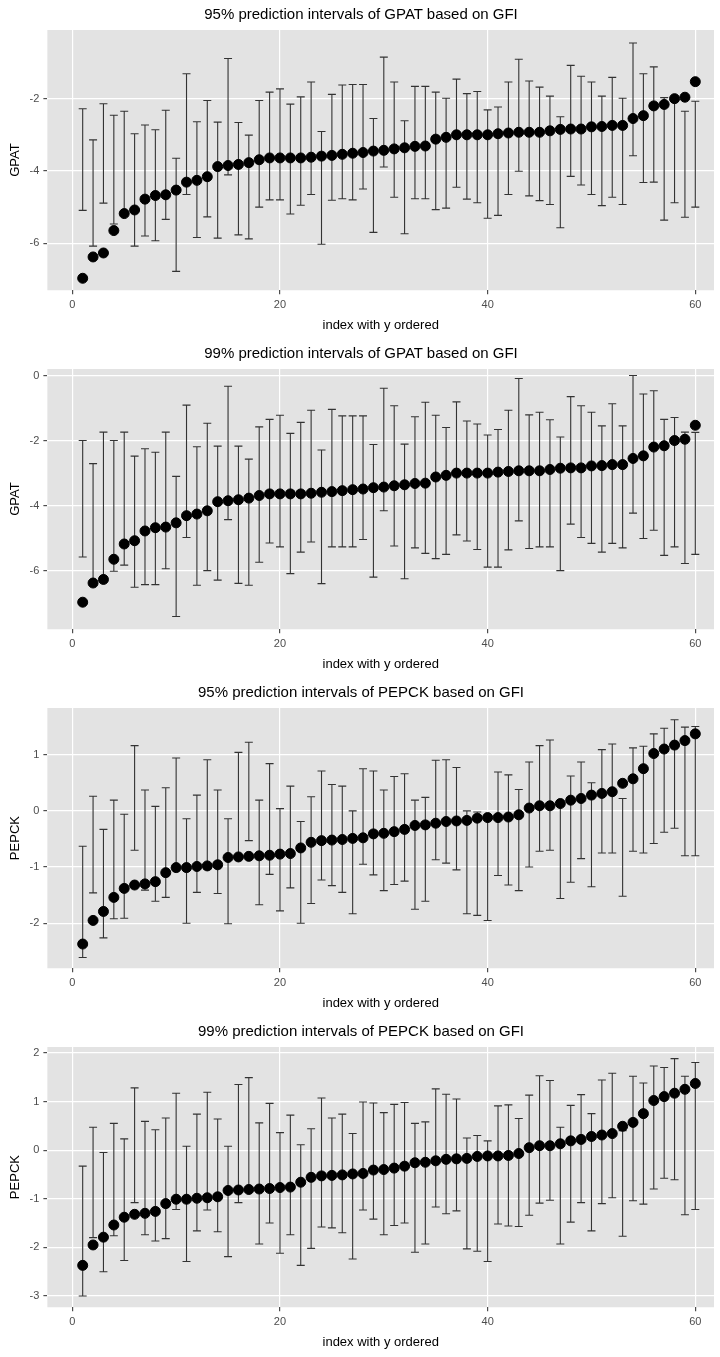 Image resolution: width=720 pixels, height=1357 pixels. I want to click on chart-title: 95% prediction intervals of PEPCK based on GFI, so click(361, 692).